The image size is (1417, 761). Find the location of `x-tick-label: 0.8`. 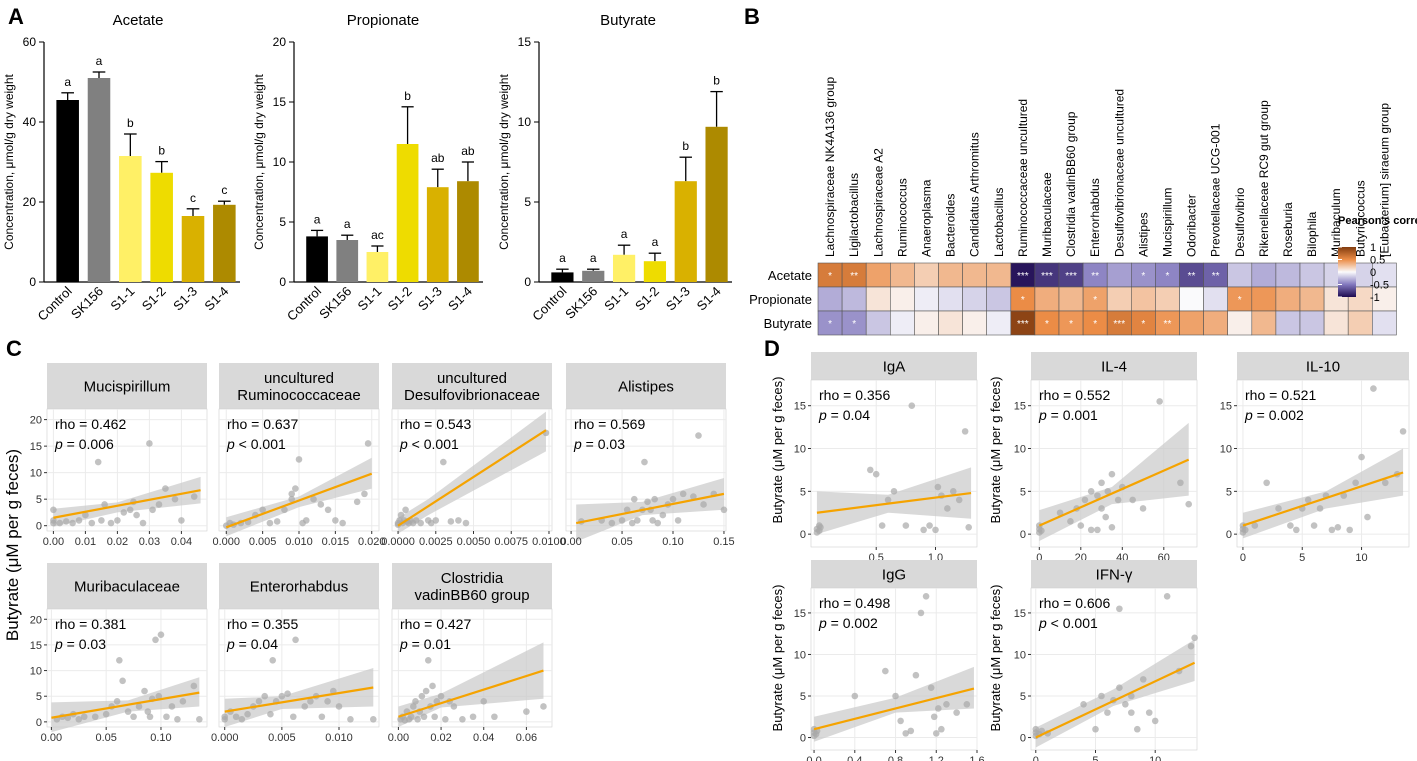

x-tick-label: 0.8 is located at coordinates (895, 758).